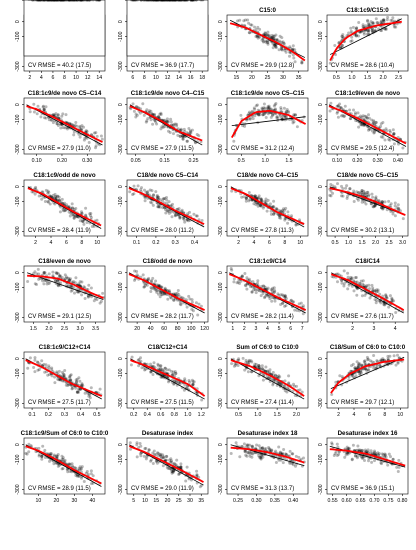 The image size is (416, 550). I want to click on x-tick-label: 0.10, so click(37, 161).